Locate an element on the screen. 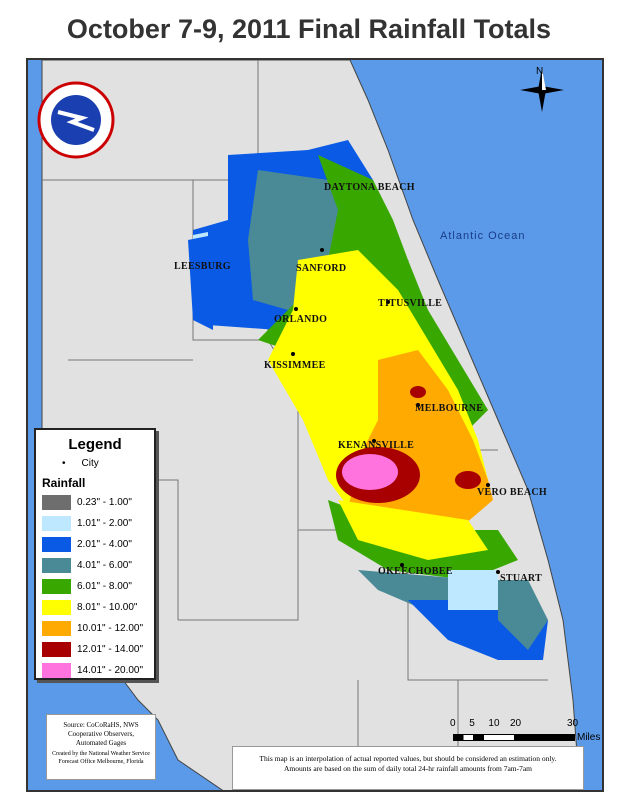 The width and height of the screenshot is (618, 800). scale-tick: 5 is located at coordinates (472, 723).